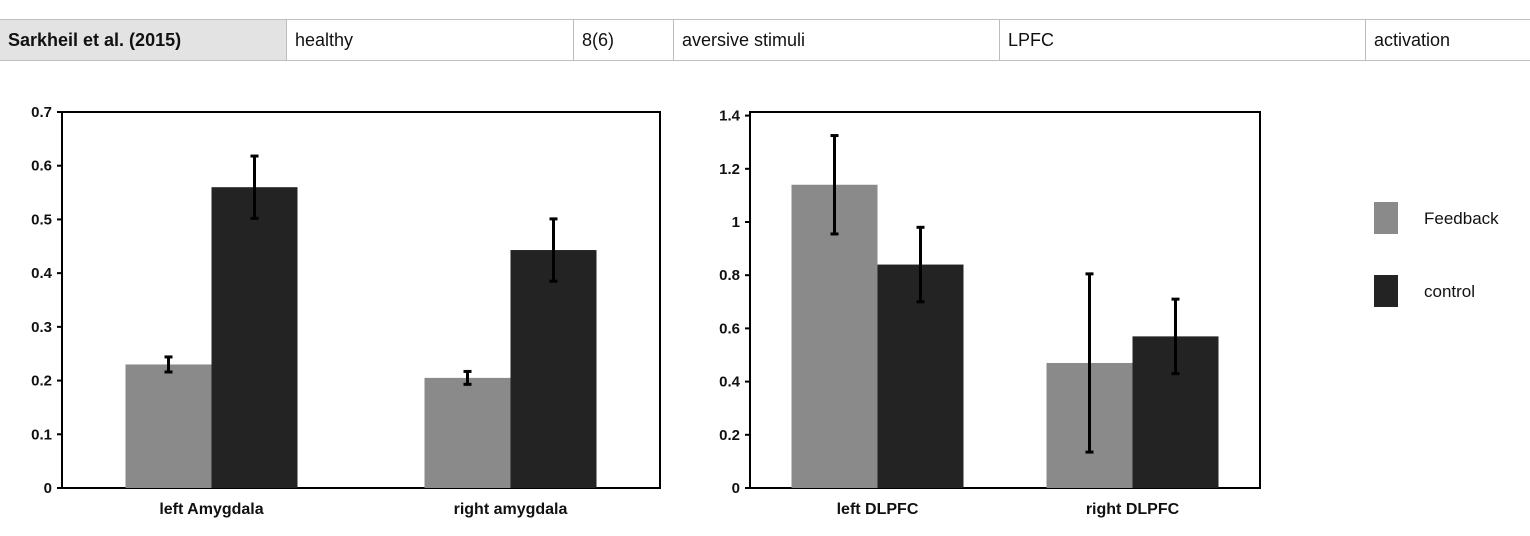  I want to click on y-tick-label: 0.5, so click(41, 219).